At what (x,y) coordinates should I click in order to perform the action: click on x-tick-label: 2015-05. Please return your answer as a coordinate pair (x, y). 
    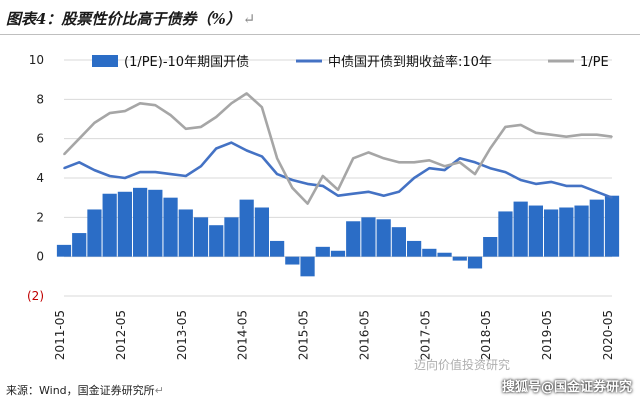
    Looking at the image, I should click on (304, 335).